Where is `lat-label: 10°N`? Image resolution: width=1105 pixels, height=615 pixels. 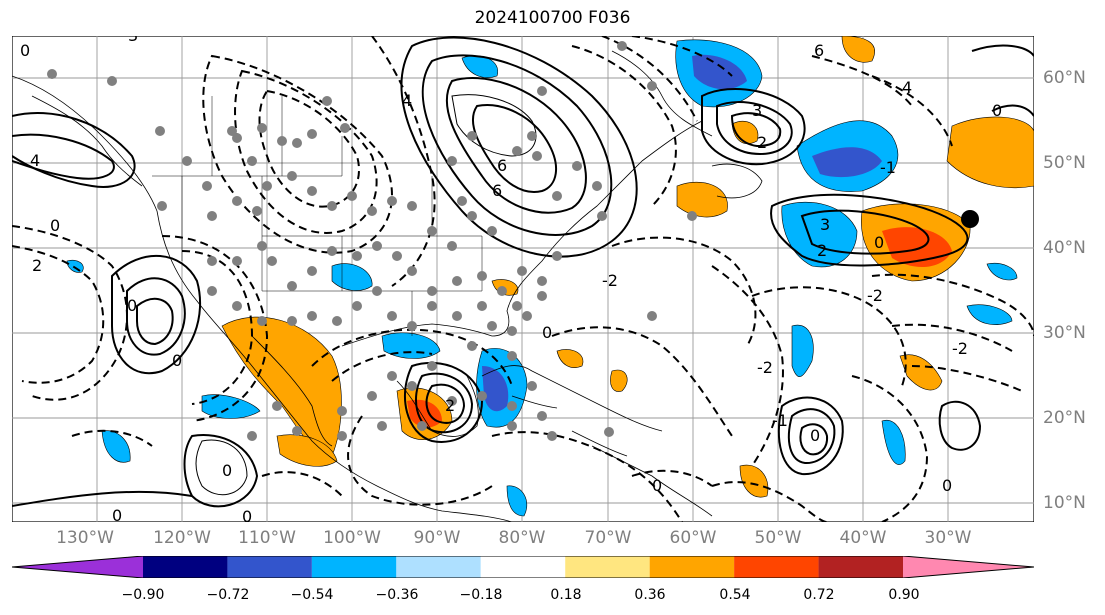 lat-label: 10°N is located at coordinates (1064, 503).